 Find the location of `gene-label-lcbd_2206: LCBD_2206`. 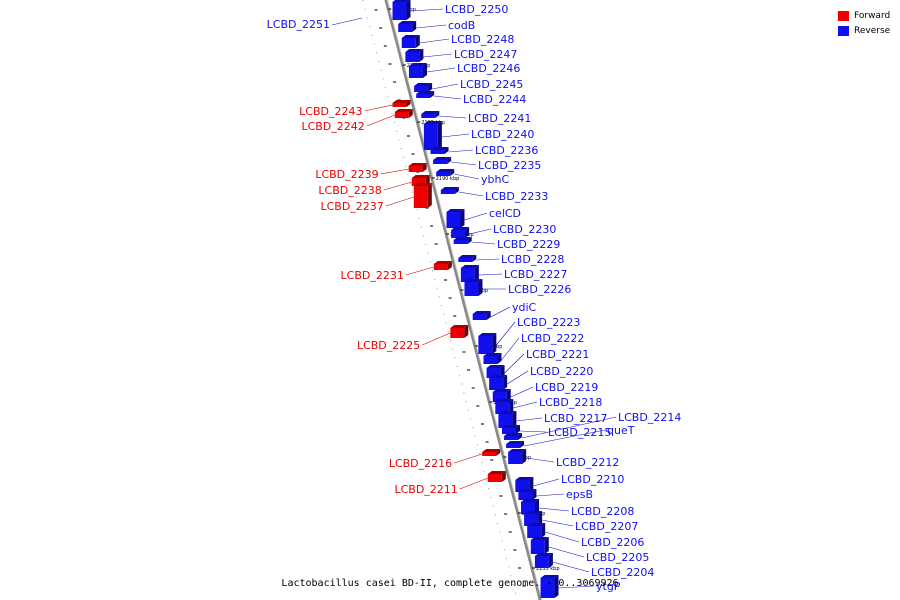

gene-label-lcbd_2206: LCBD_2206 is located at coordinates (612, 542).